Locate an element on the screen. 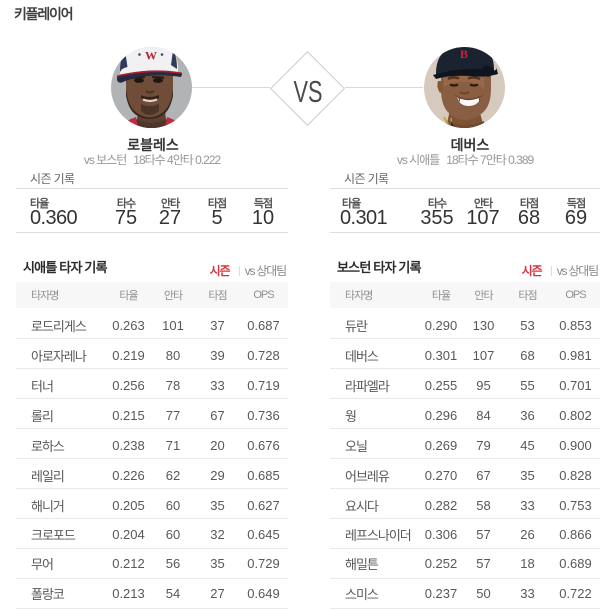 This screenshot has width=600, height=609. svg-text: B is located at coordinates (464, 54).